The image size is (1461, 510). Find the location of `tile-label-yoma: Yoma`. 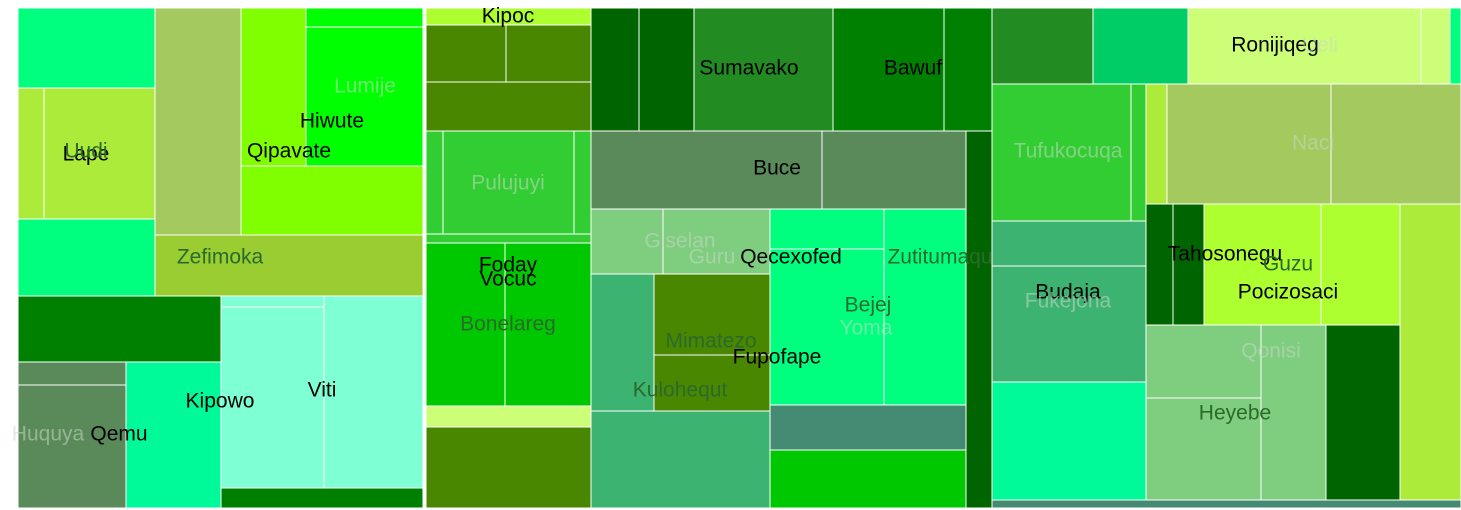

tile-label-yoma: Yoma is located at coordinates (866, 328).